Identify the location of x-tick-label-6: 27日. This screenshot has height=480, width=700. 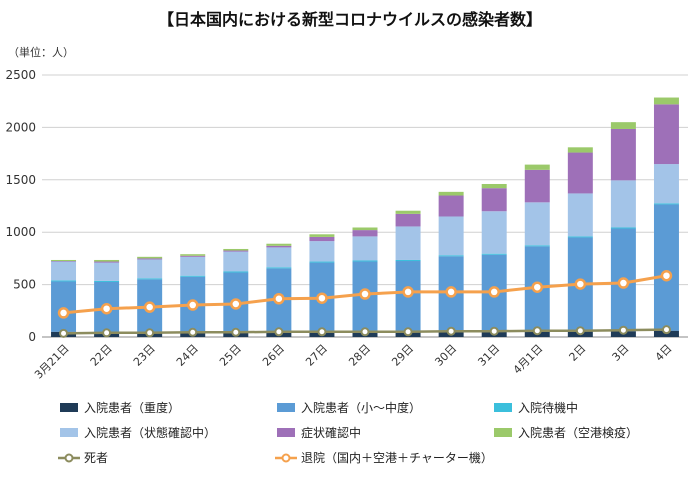
(316, 355).